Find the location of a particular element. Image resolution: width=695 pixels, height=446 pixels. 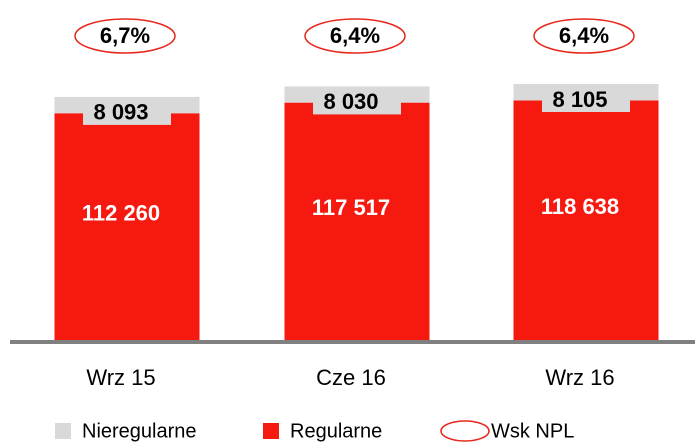

value-label: 8 030 is located at coordinates (350, 101).